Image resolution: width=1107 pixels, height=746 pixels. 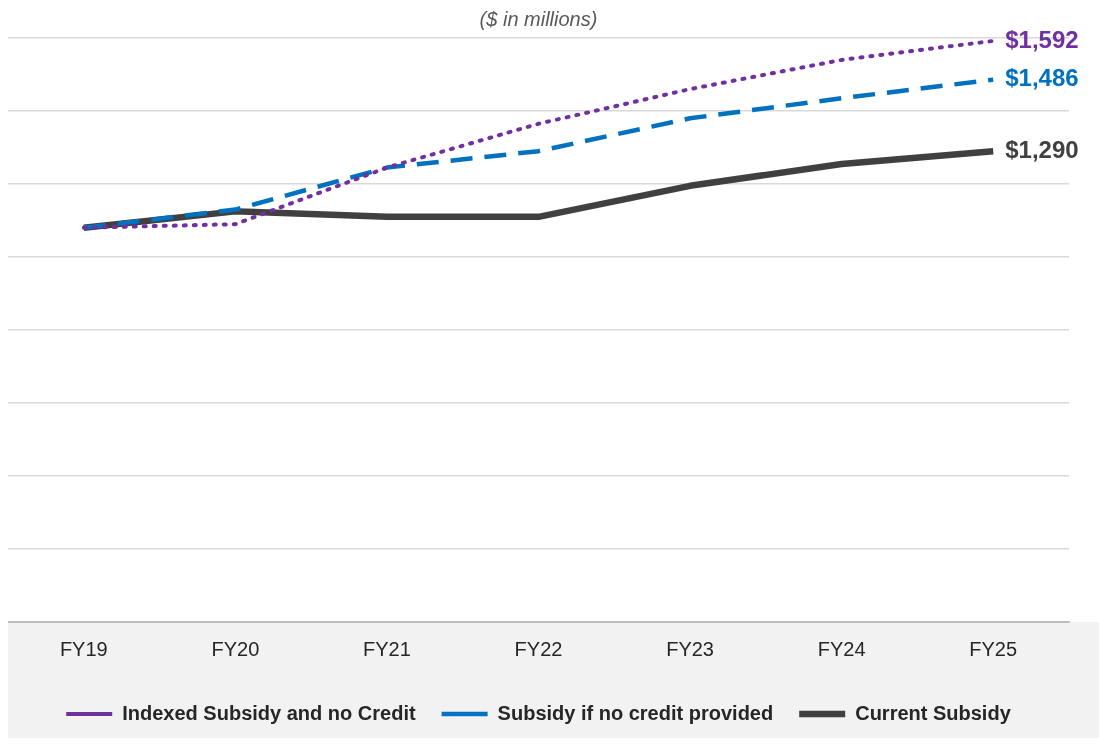 I want to click on x-tick-label: FY20, so click(x=235, y=648).